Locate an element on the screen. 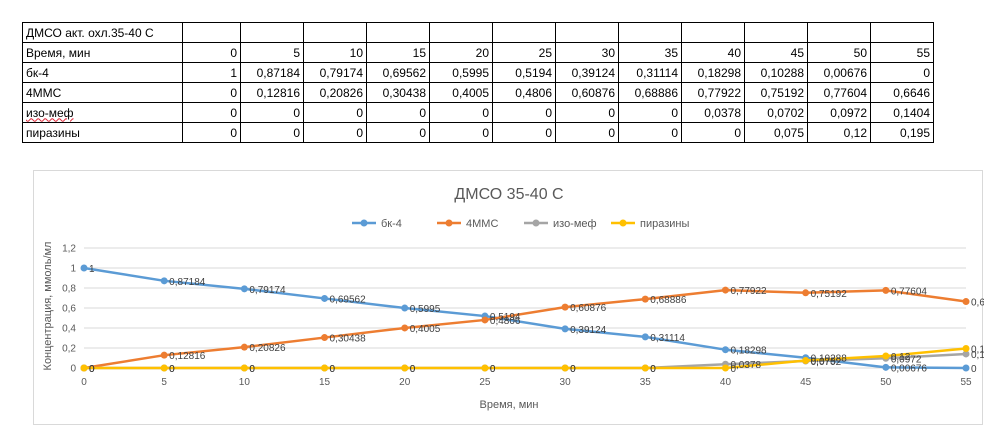 Image resolution: width=990 pixels, height=440 pixels. value-cell: 0,5194 is located at coordinates (524, 72).